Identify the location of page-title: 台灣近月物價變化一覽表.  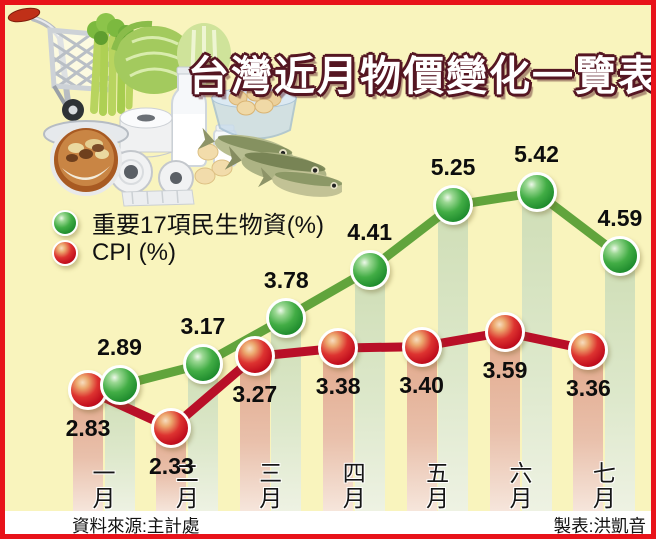
(422, 76).